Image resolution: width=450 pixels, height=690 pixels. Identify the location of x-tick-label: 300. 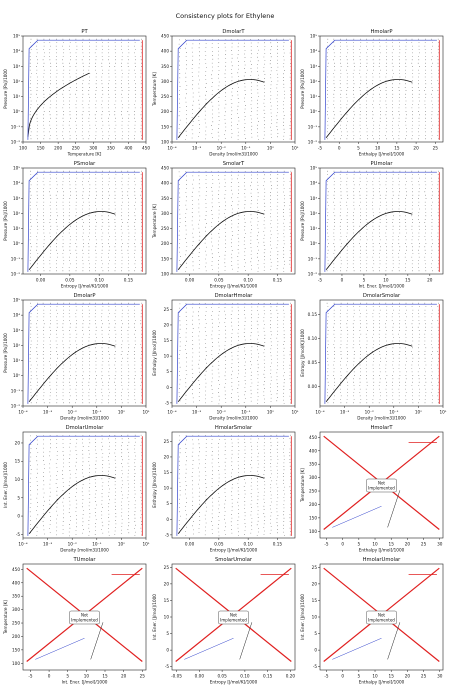
(93, 148).